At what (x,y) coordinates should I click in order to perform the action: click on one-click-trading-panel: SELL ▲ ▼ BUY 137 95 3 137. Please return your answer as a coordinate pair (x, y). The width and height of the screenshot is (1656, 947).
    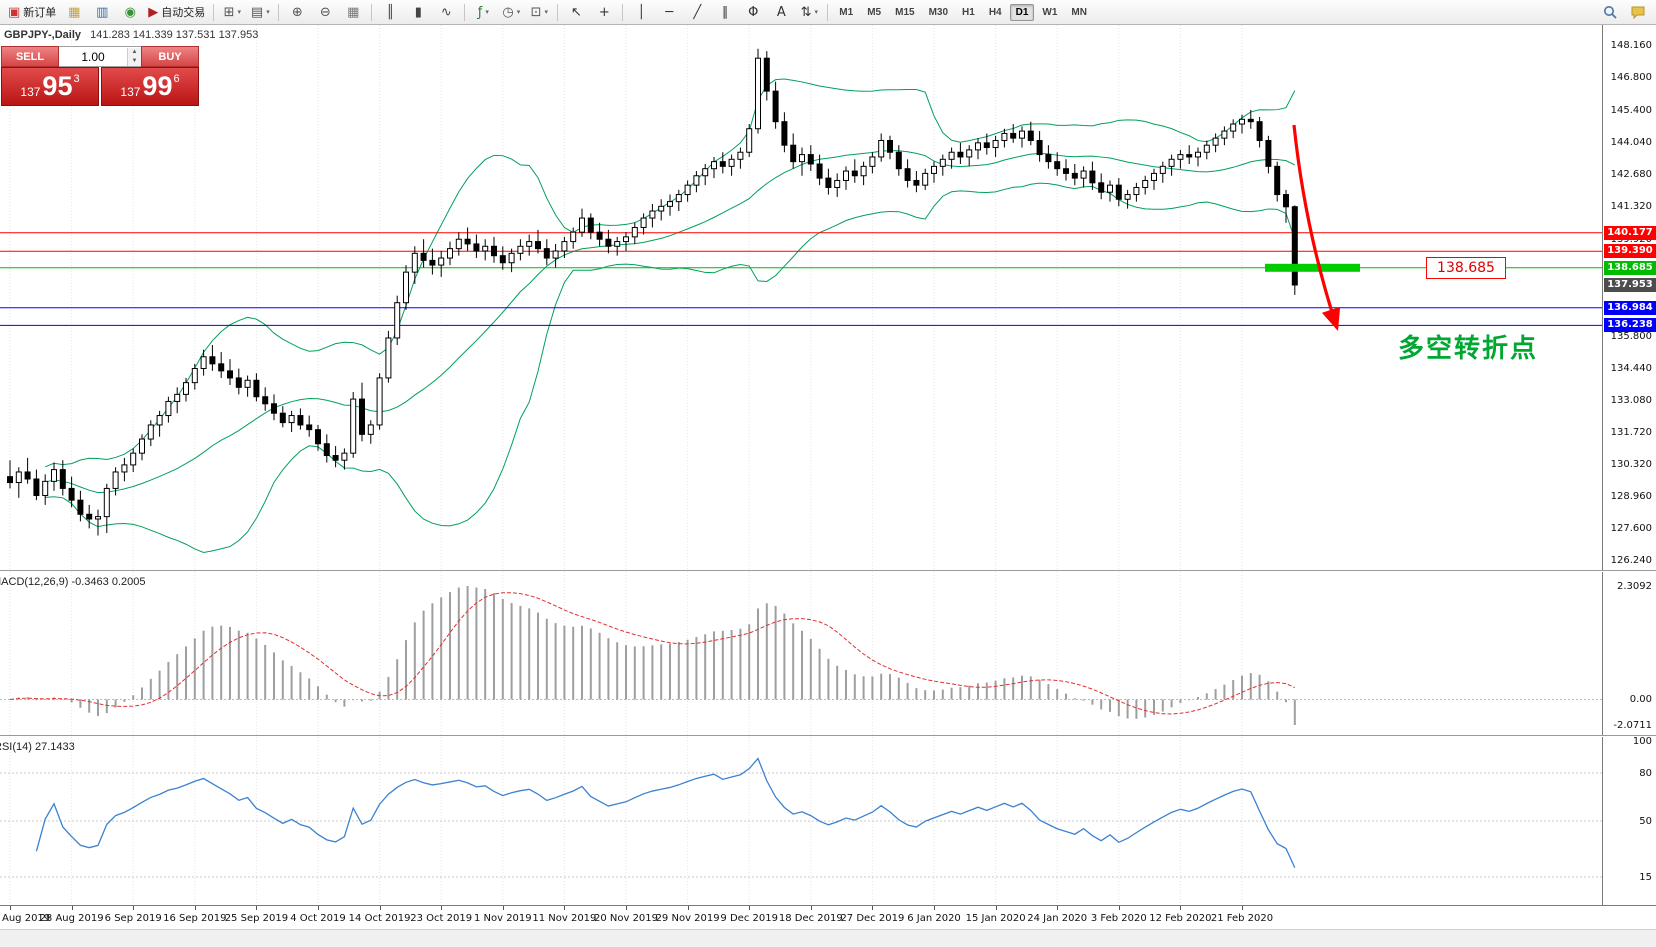
    Looking at the image, I should click on (100, 76).